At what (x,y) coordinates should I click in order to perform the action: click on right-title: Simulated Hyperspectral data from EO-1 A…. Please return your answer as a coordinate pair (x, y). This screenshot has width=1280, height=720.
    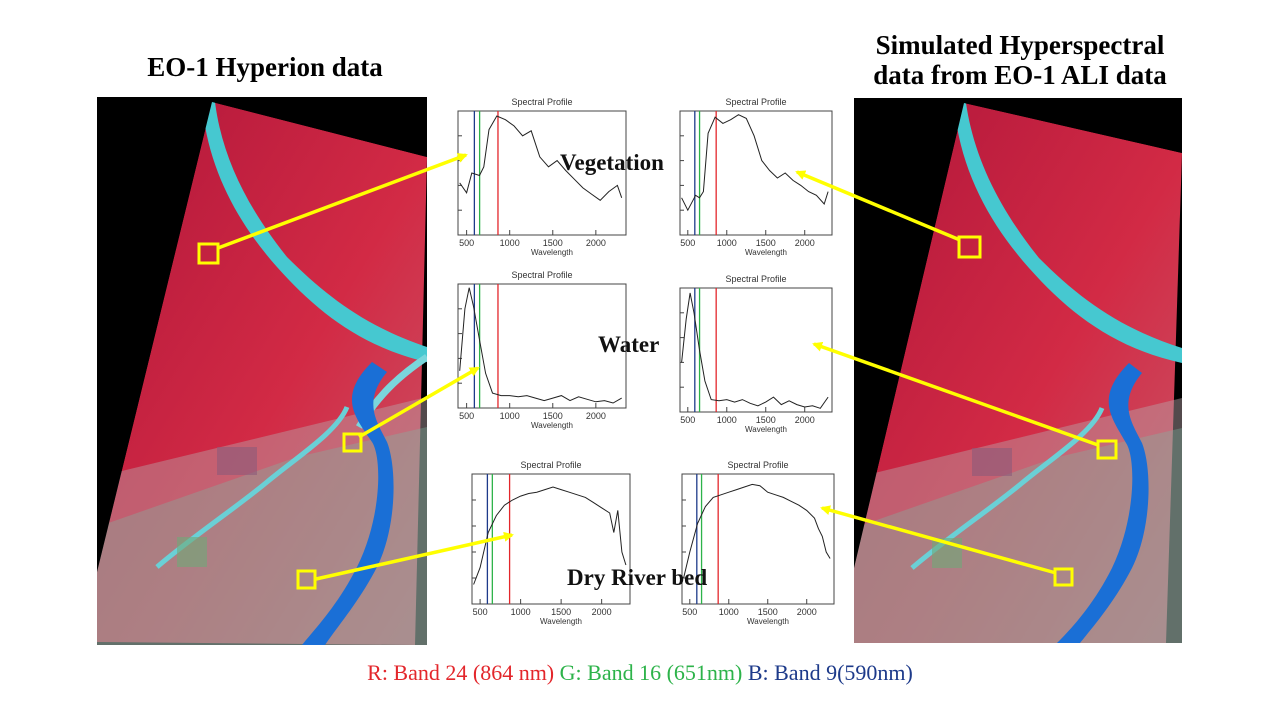
    Looking at the image, I should click on (1020, 60).